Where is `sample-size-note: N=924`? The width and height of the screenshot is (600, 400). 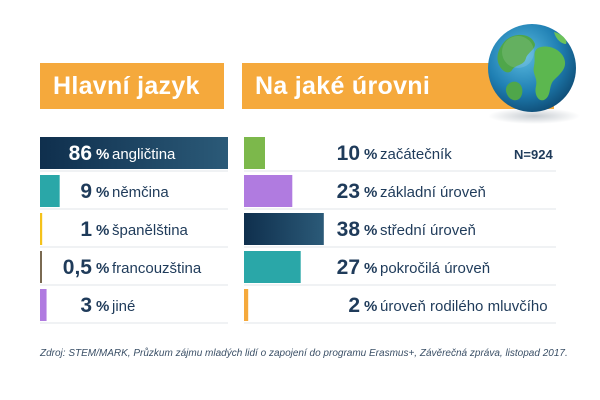
sample-size-note: N=924 is located at coordinates (533, 154).